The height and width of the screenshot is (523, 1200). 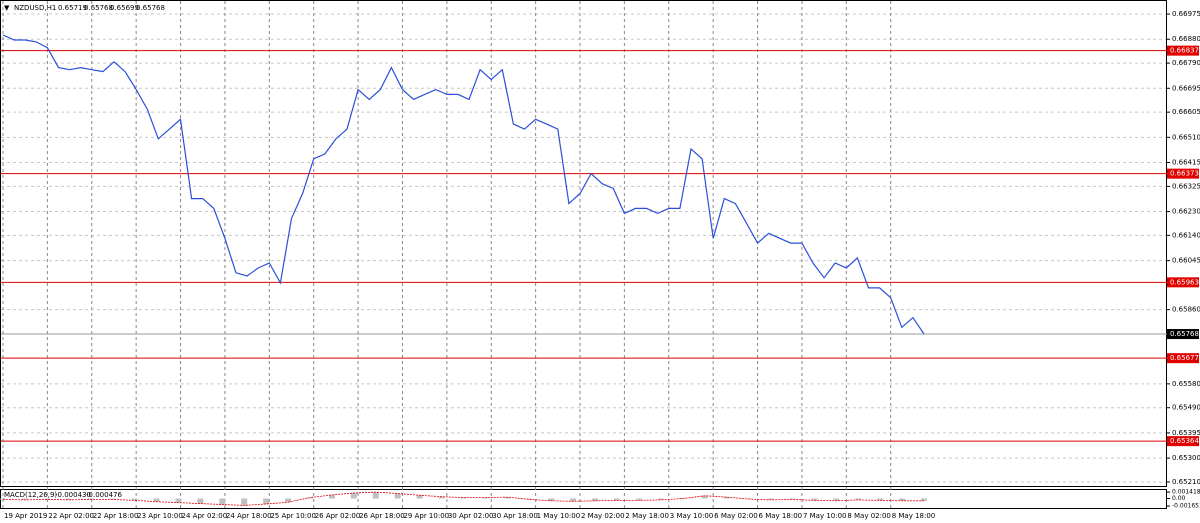 I want to click on level-label: 0.65364, so click(x=1184, y=441).